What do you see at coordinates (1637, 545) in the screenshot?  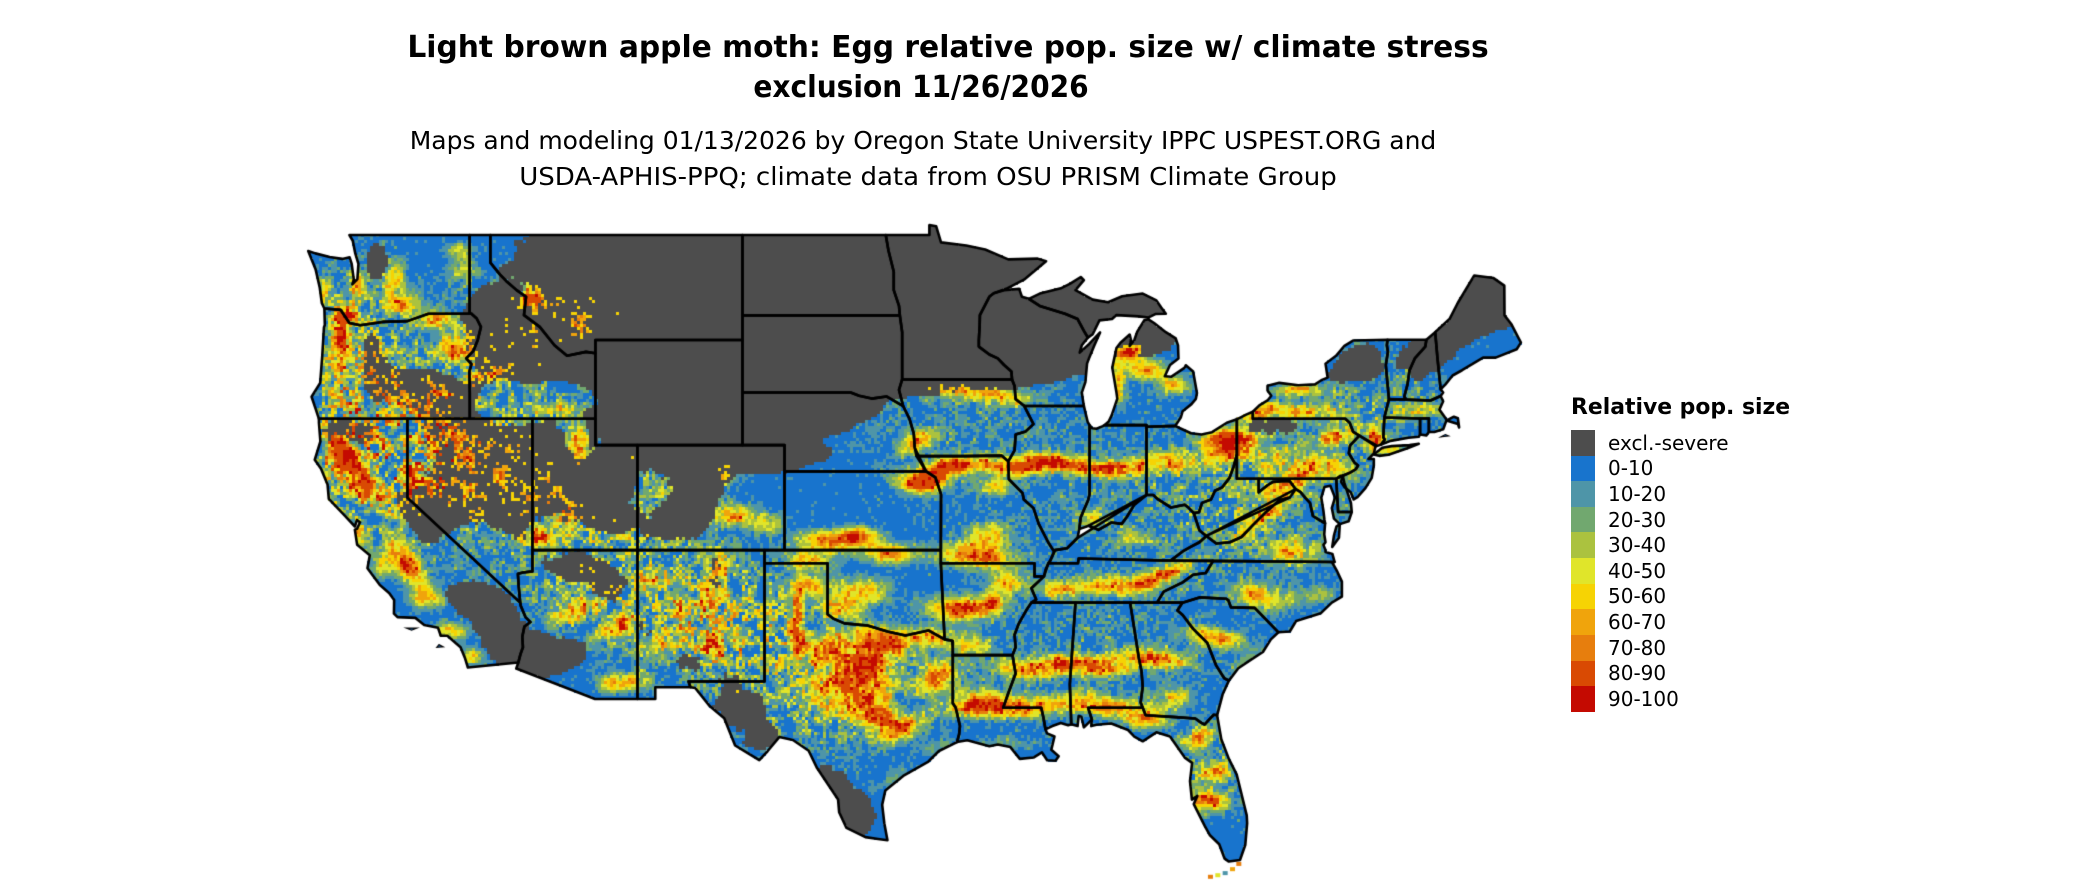 I see `legend-item-label: 30-40` at bounding box center [1637, 545].